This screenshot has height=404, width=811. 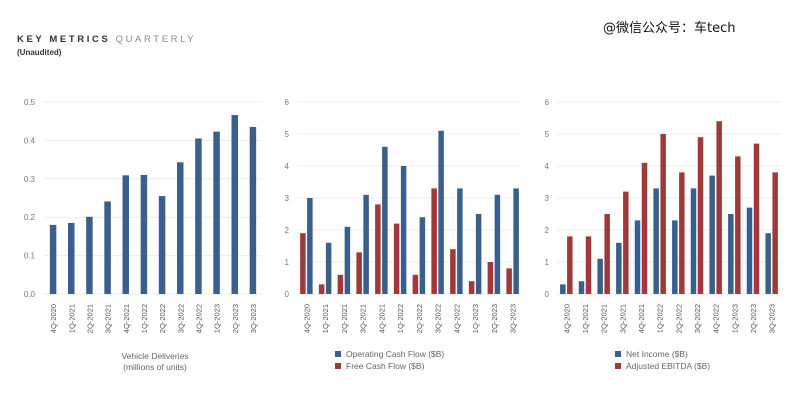 I want to click on chart2-ytick: 5, so click(x=287, y=134).